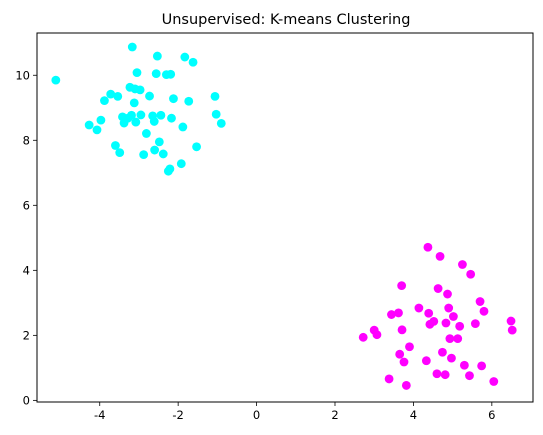  Describe the element at coordinates (256, 415) in the screenshot. I see `x-tick-label: 0` at that location.